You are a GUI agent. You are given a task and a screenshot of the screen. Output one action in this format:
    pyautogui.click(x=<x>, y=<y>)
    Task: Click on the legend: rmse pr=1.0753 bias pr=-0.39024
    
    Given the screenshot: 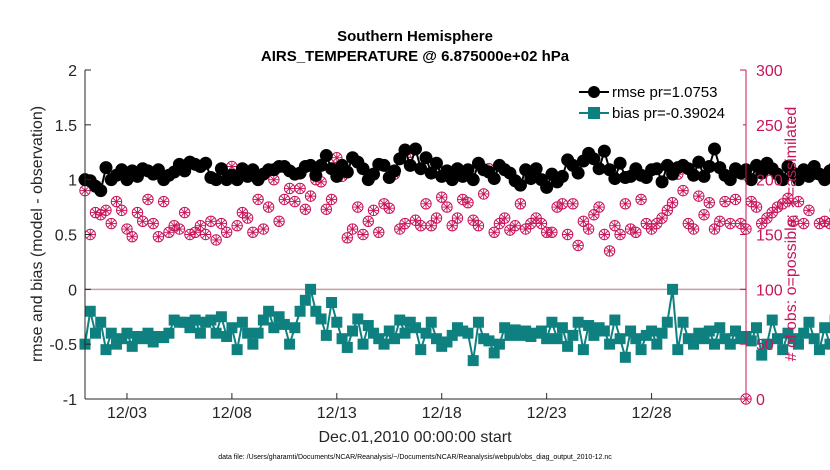 What is the action you would take?
    pyautogui.click(x=658, y=103)
    